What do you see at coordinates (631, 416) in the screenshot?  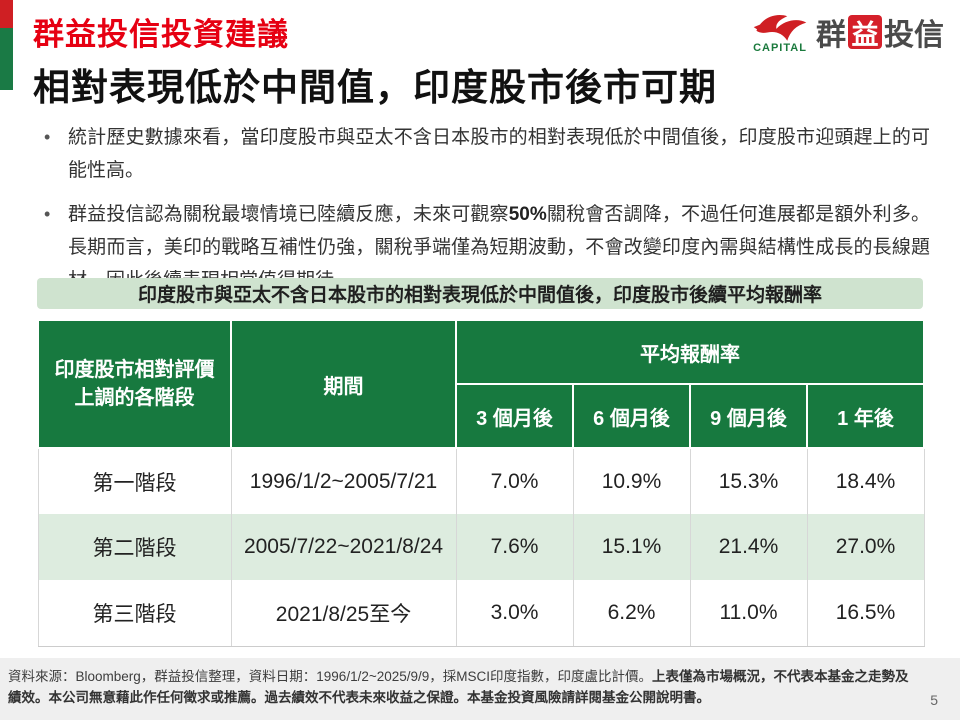 I see `header-6-months: 6 個月後` at bounding box center [631, 416].